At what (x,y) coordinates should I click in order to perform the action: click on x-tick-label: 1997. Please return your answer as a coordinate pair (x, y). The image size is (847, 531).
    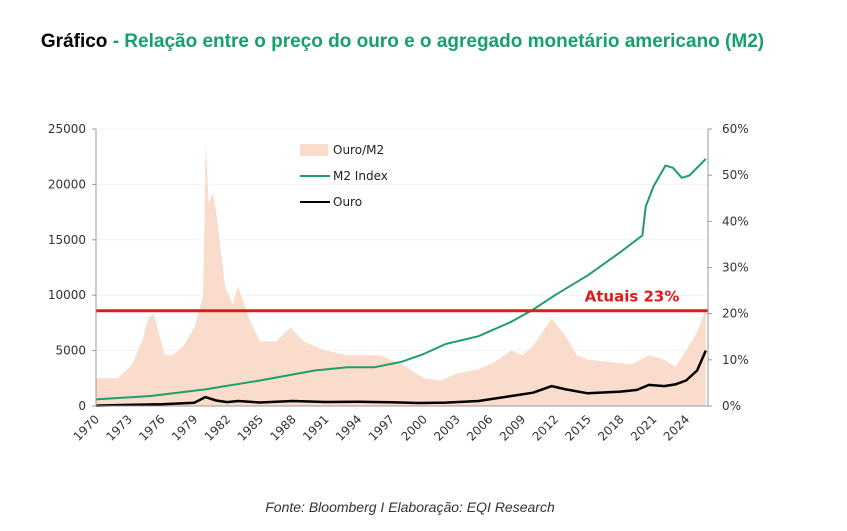
    Looking at the image, I should click on (381, 427).